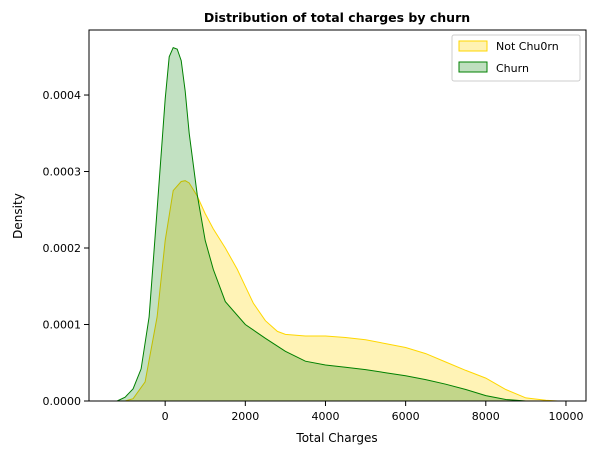  What do you see at coordinates (512, 68) in the screenshot?
I see `legend-label-churn: Churn` at bounding box center [512, 68].